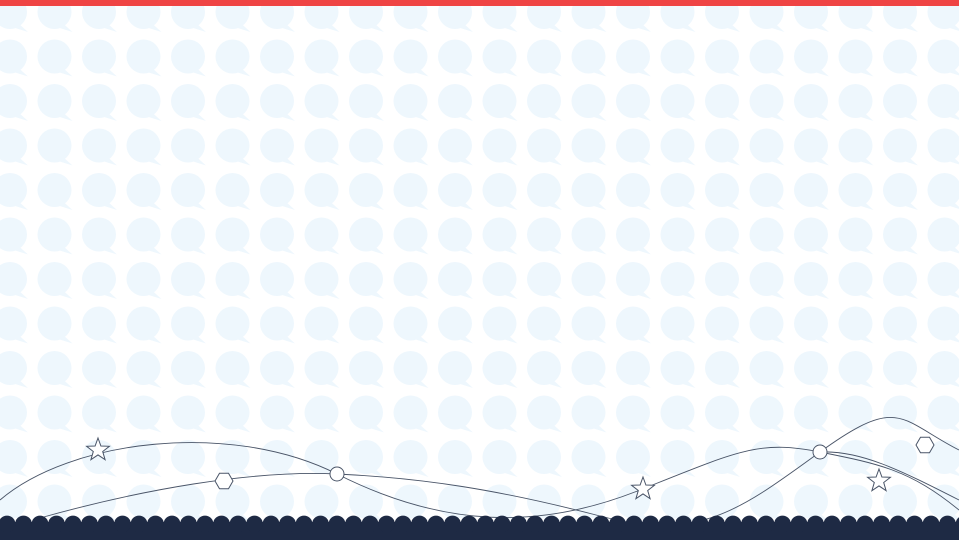  What do you see at coordinates (479, 3) in the screenshot?
I see `top-accent-bar` at bounding box center [479, 3].